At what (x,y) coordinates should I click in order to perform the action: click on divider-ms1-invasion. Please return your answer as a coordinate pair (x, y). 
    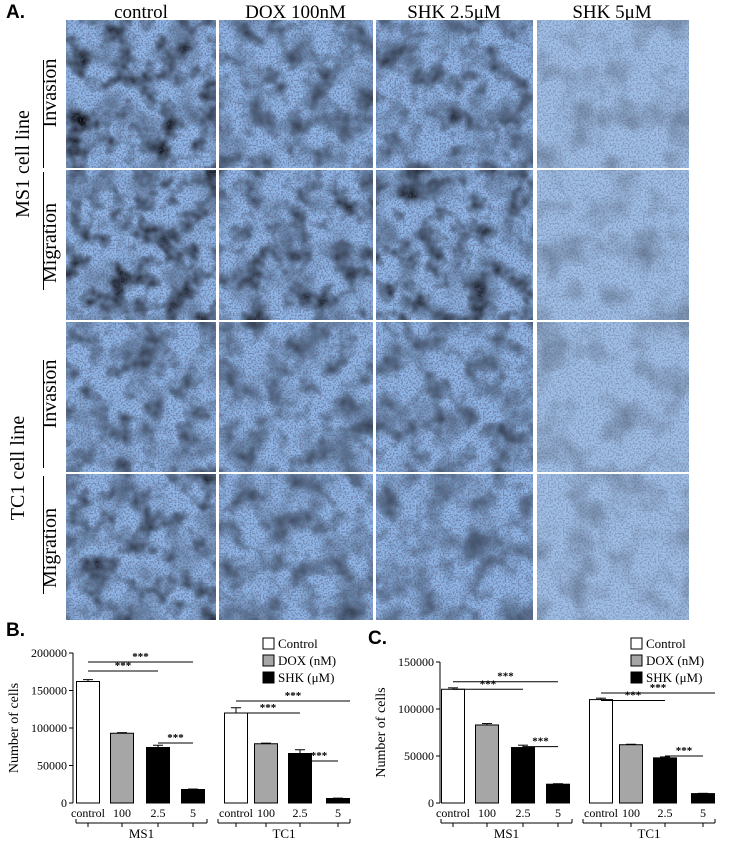
    Looking at the image, I should click on (43, 114).